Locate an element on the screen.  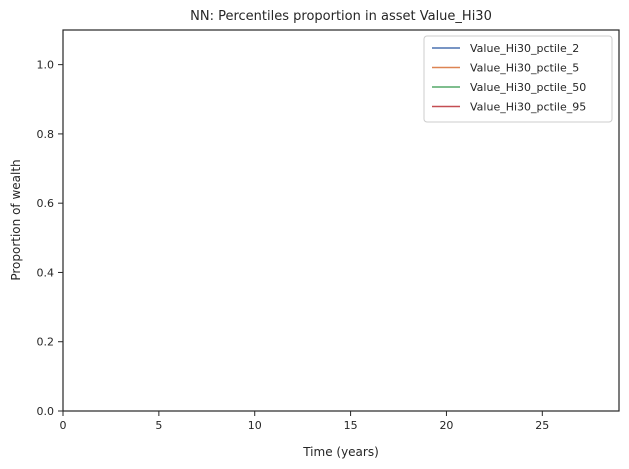
x-axis: 0 5 10 15 20 25 is located at coordinates (304, 421).